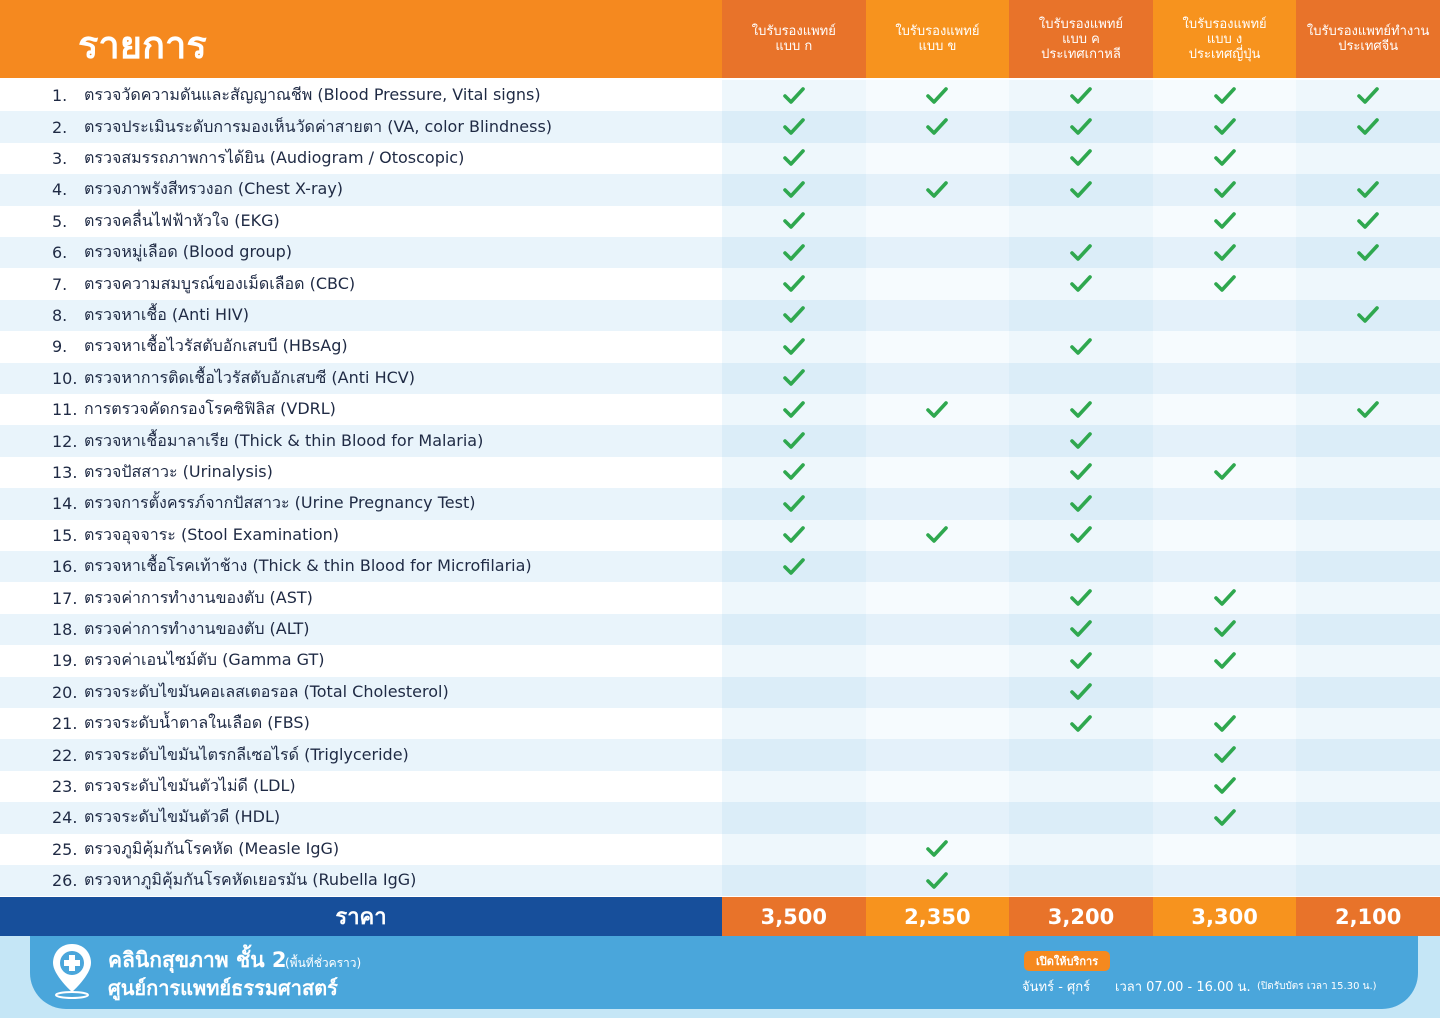 Image resolution: width=1440 pixels, height=1018 pixels. Describe the element at coordinates (361, 315) in the screenshot. I see `table-row: 8. ตรวจหาเชื้อ (Anti HIV)` at that location.